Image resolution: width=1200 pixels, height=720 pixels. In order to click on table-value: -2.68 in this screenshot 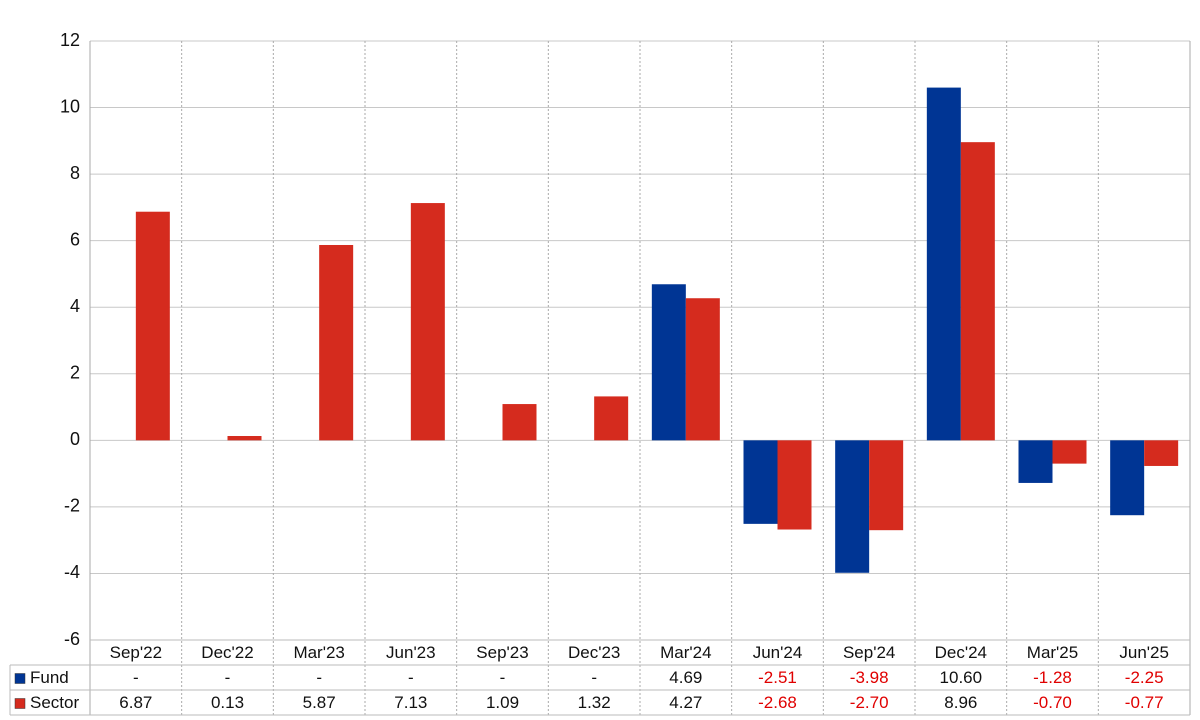, I will do `click(777, 702)`.